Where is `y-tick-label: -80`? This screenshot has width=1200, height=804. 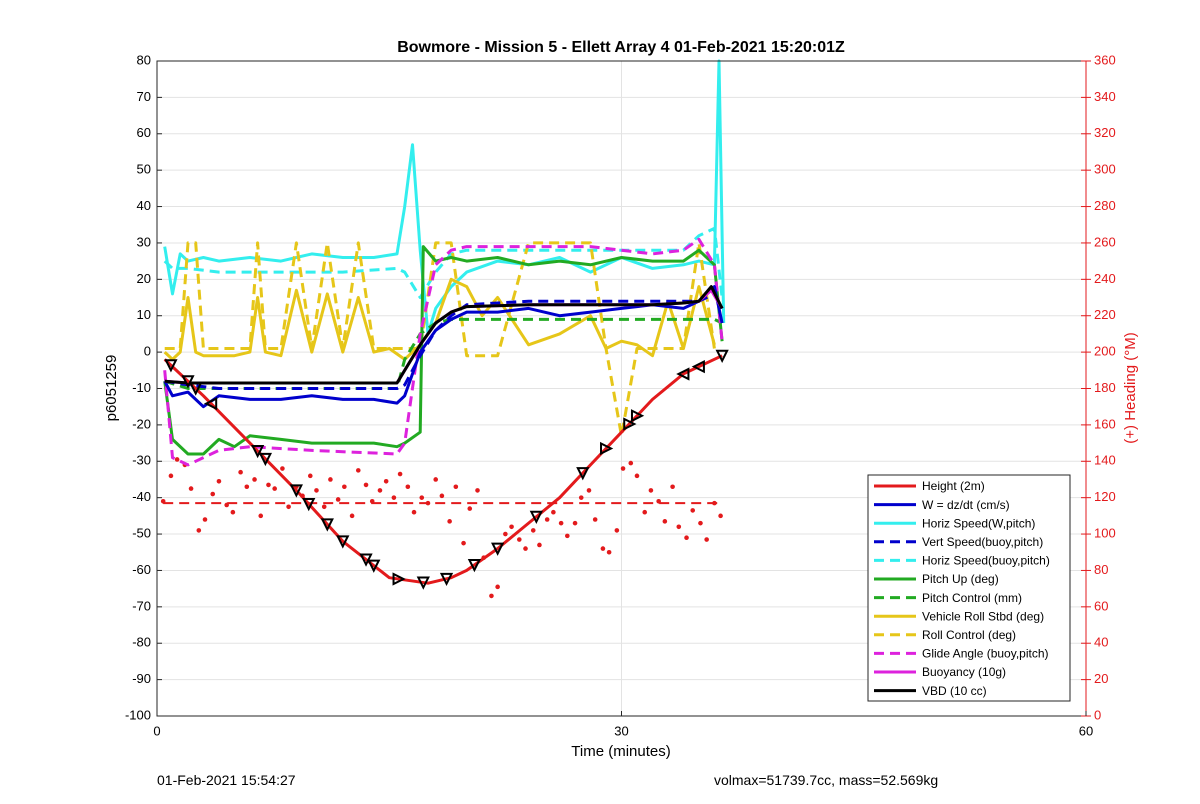 y-tick-label: -80 is located at coordinates (141, 642).